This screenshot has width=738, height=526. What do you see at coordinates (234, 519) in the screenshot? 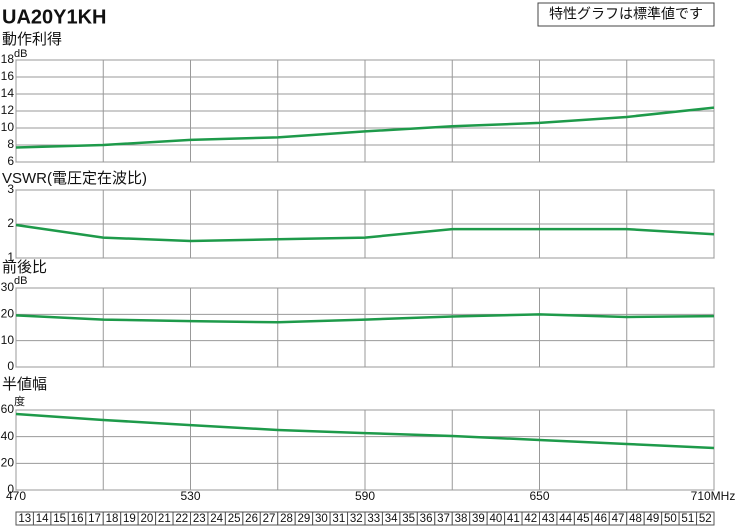
I see `channel-label: 25` at bounding box center [234, 519].